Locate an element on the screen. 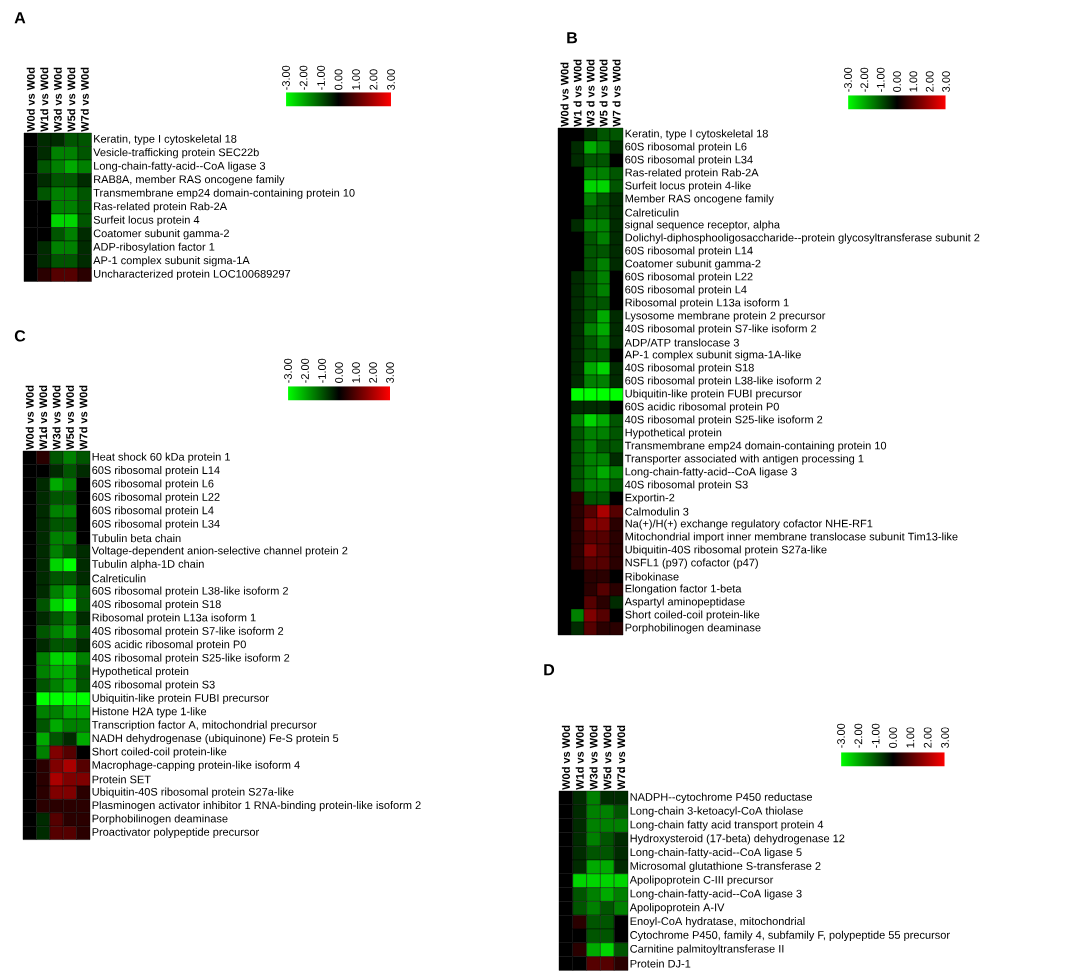 The height and width of the screenshot is (972, 1075). y-tick-label: Transcription factor A, mitochondrial precursor is located at coordinates (204, 725).